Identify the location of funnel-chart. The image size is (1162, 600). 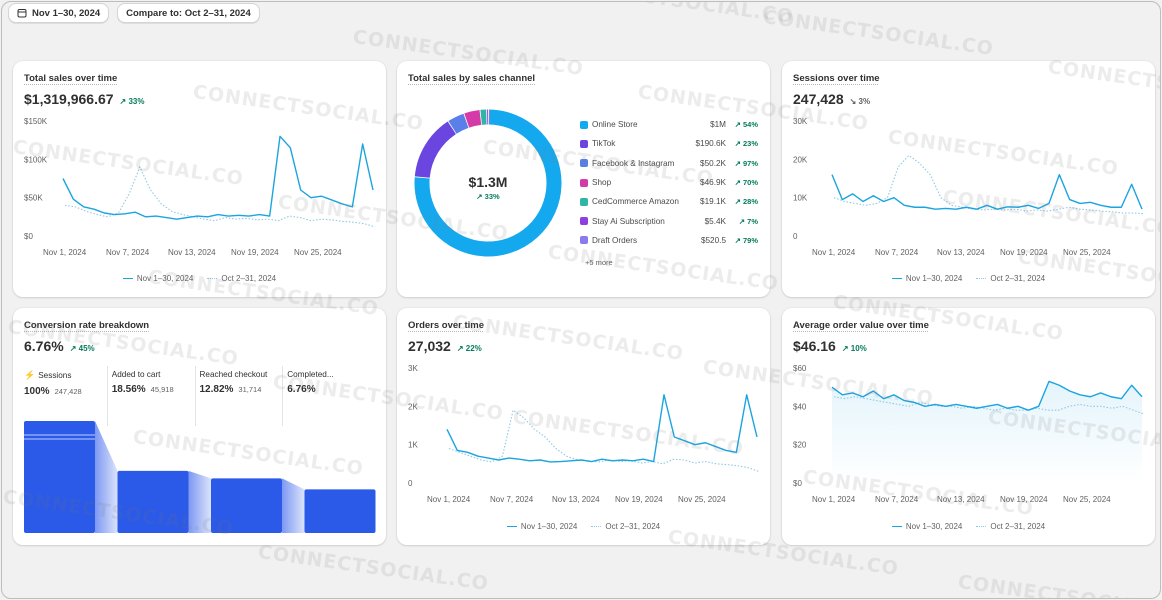
(199, 478).